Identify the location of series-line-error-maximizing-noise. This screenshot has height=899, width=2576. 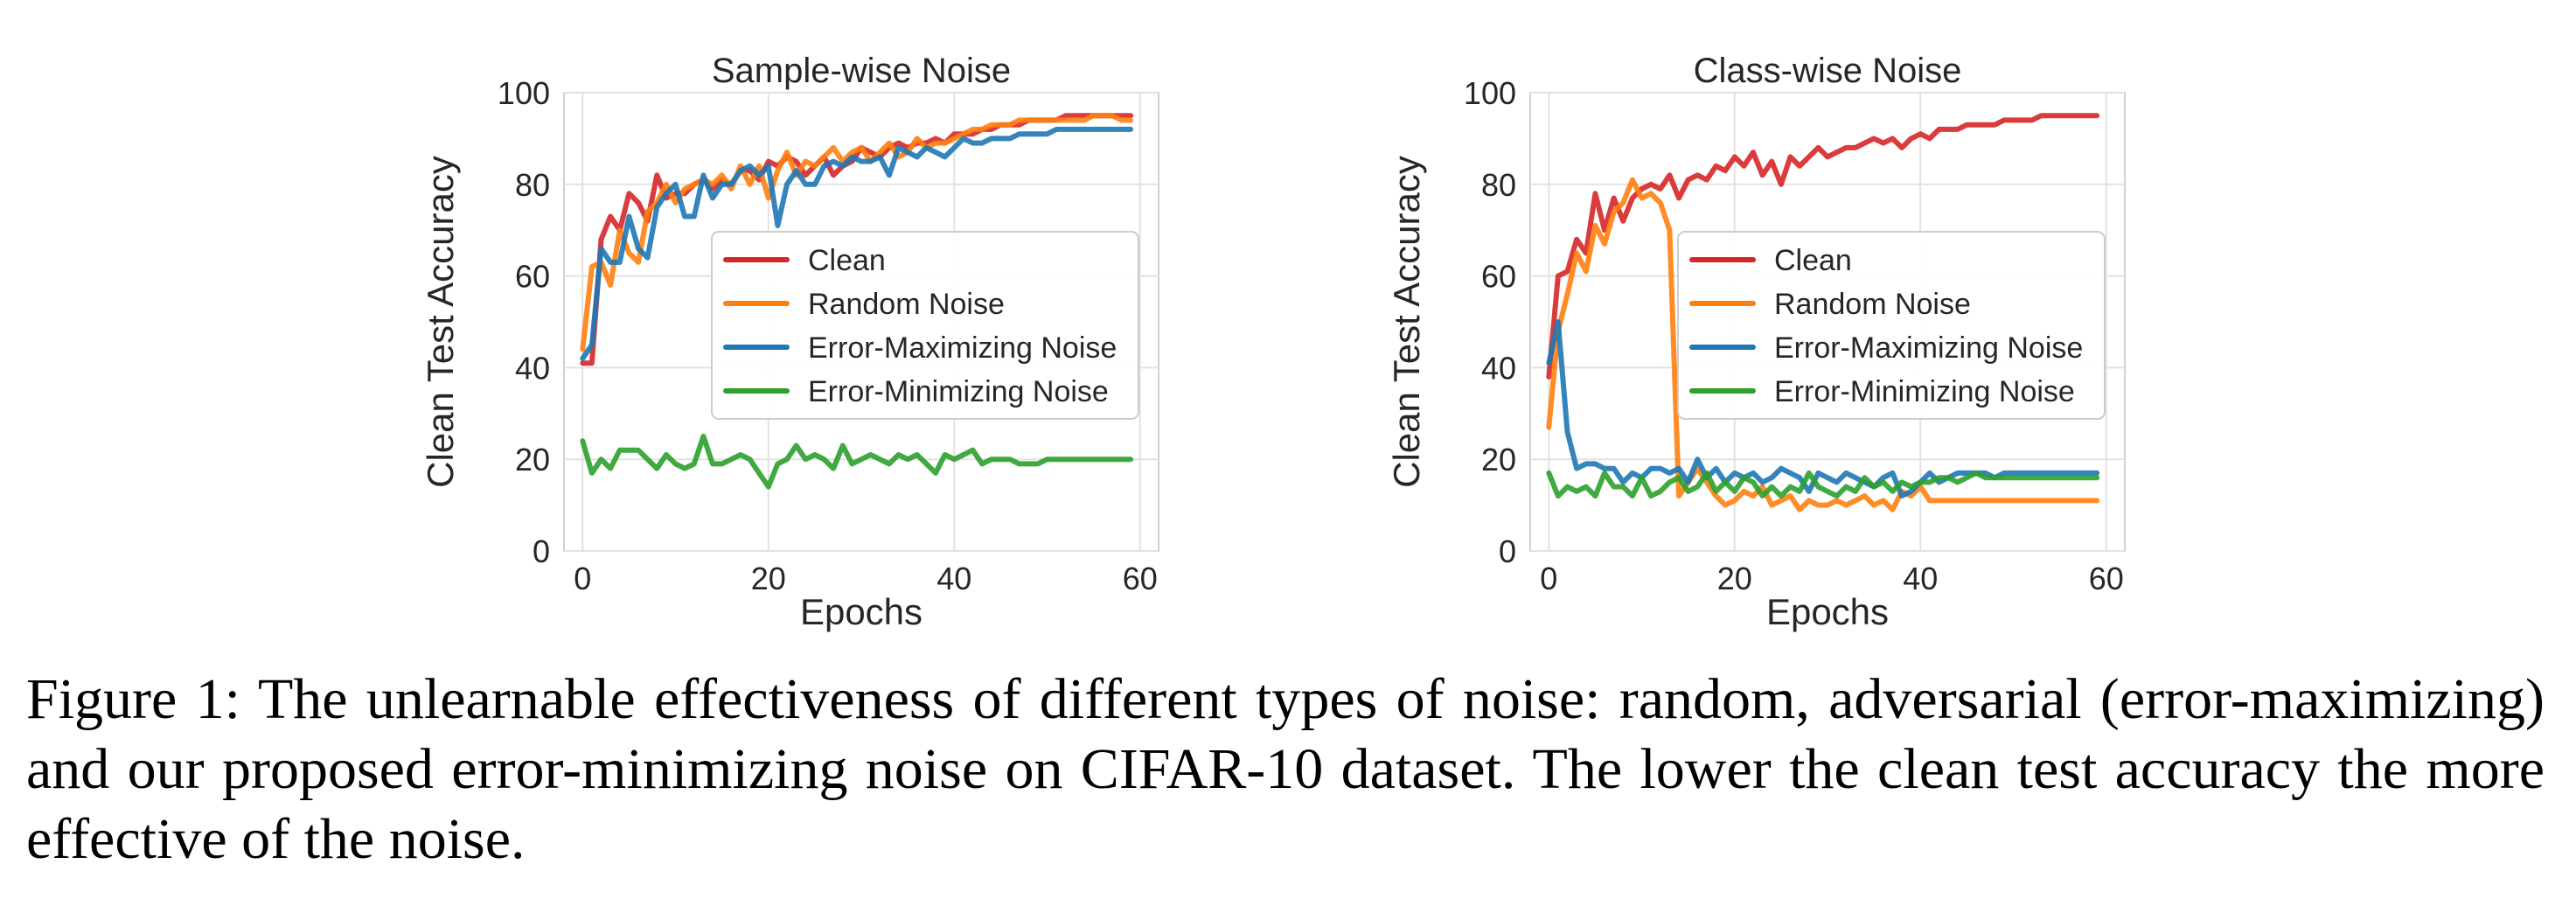
(857, 243).